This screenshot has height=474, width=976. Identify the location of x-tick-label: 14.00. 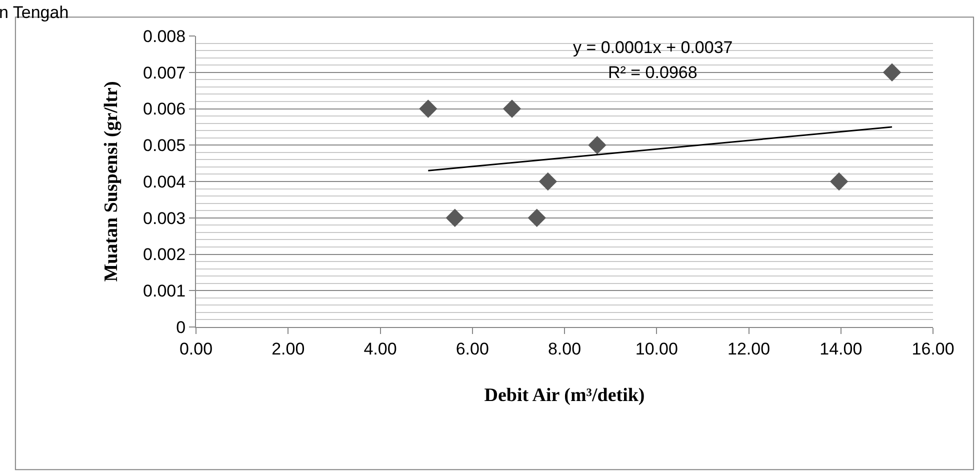
(841, 348).